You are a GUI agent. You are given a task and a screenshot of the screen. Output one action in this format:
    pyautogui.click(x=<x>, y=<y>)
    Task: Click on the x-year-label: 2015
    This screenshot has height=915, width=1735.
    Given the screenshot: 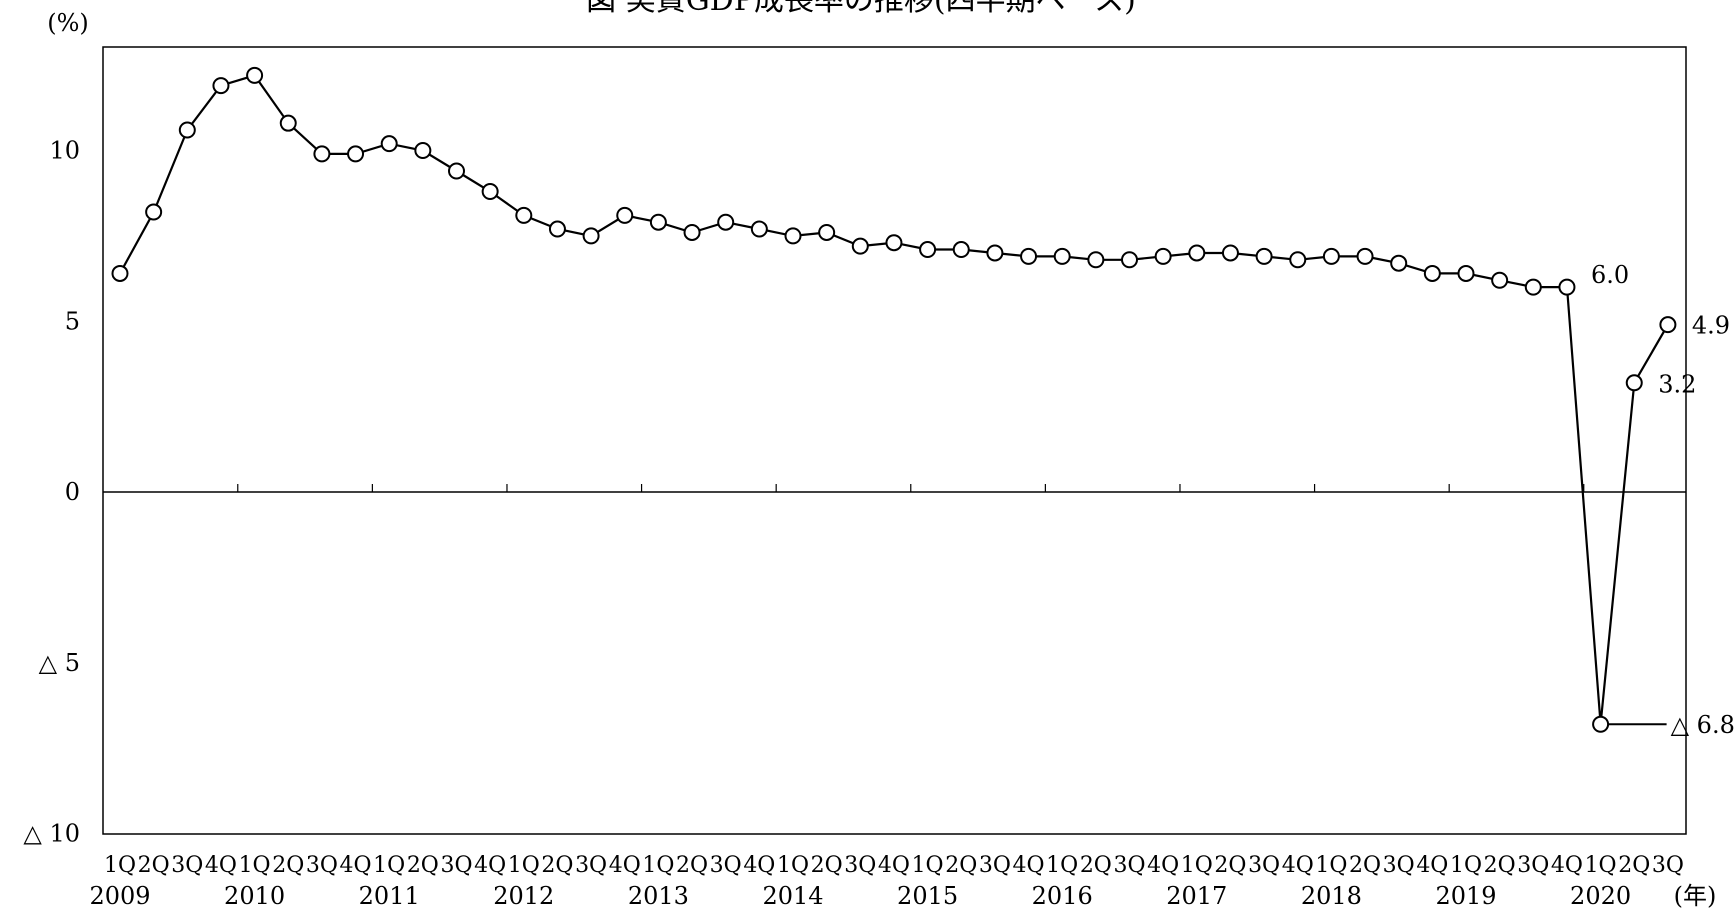 What is the action you would take?
    pyautogui.click(x=927, y=896)
    